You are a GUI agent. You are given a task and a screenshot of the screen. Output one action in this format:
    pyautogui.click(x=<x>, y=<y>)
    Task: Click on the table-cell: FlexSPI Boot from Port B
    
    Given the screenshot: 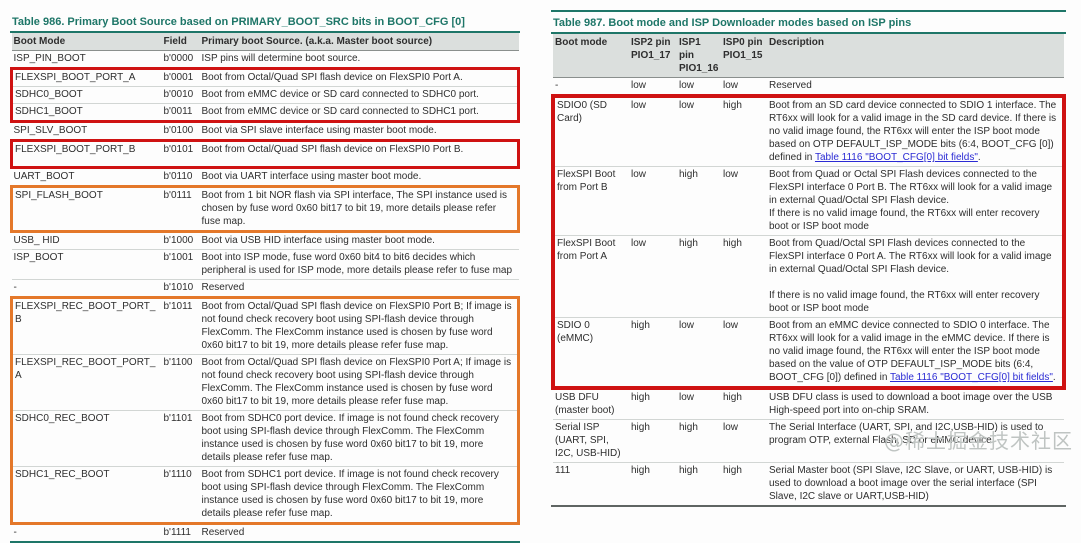 What is the action you would take?
    pyautogui.click(x=591, y=201)
    